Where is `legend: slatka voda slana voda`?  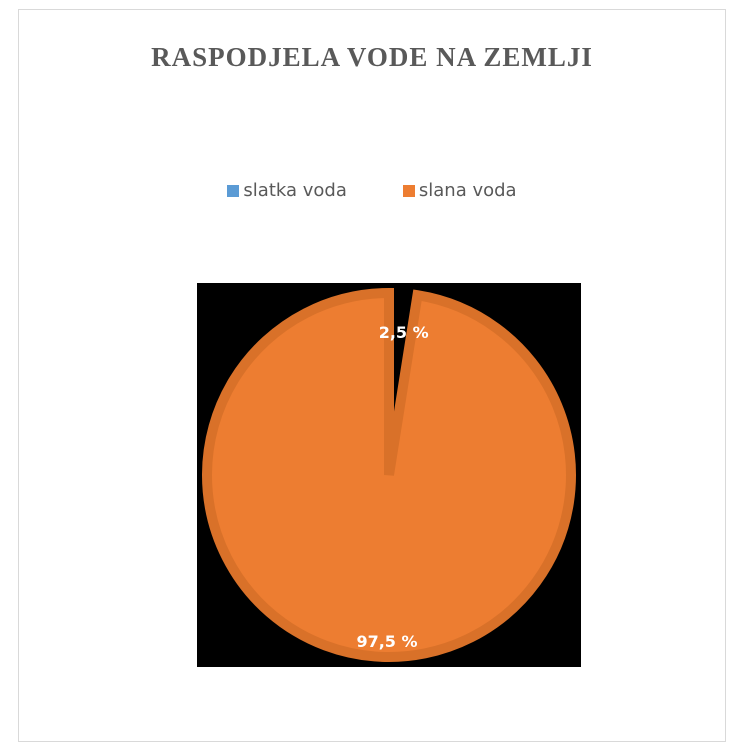 legend: slatka voda slana voda is located at coordinates (372, 190).